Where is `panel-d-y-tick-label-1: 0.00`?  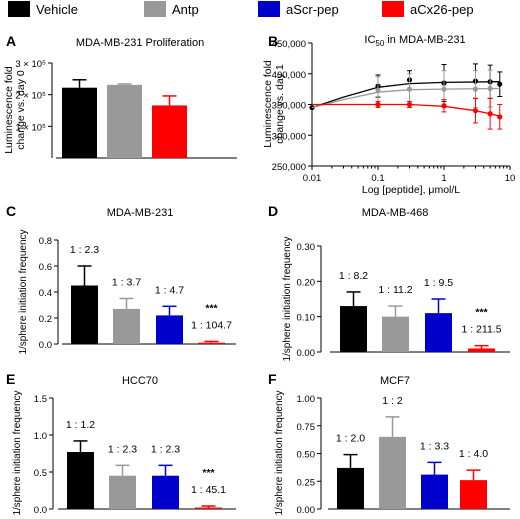
panel-d-y-tick-label-1: 0.00 is located at coordinates (306, 353).